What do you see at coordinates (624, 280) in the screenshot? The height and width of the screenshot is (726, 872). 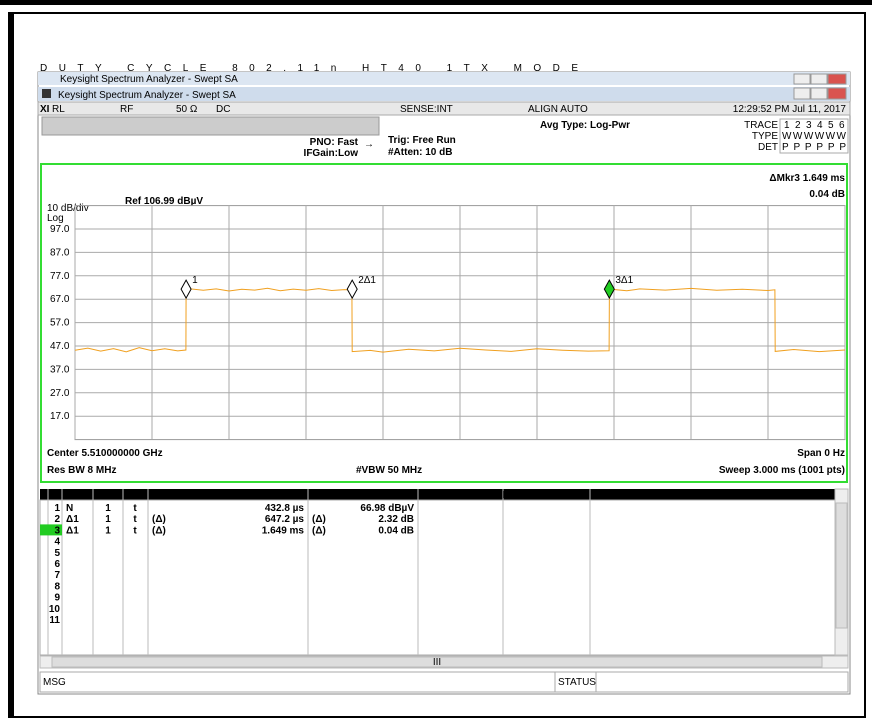 I see `marker-label: 3Δ1` at bounding box center [624, 280].